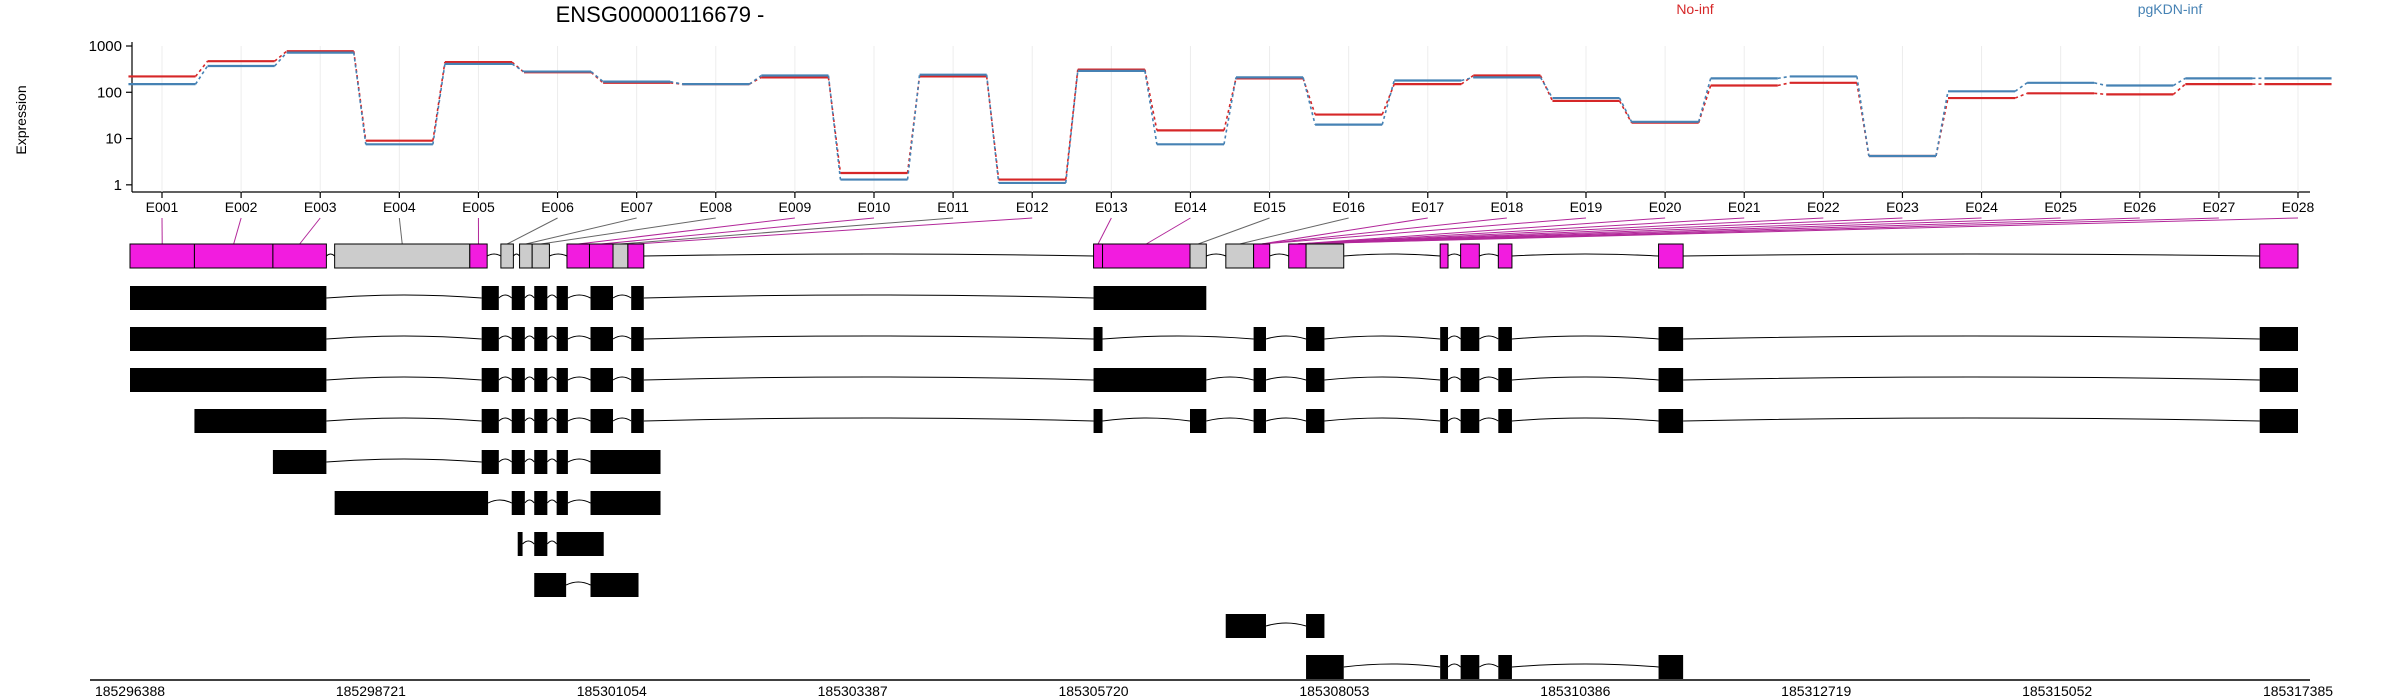 This screenshot has height=700, width=2400. What do you see at coordinates (1981, 207) in the screenshot?
I see `x-tick-label: E024` at bounding box center [1981, 207].